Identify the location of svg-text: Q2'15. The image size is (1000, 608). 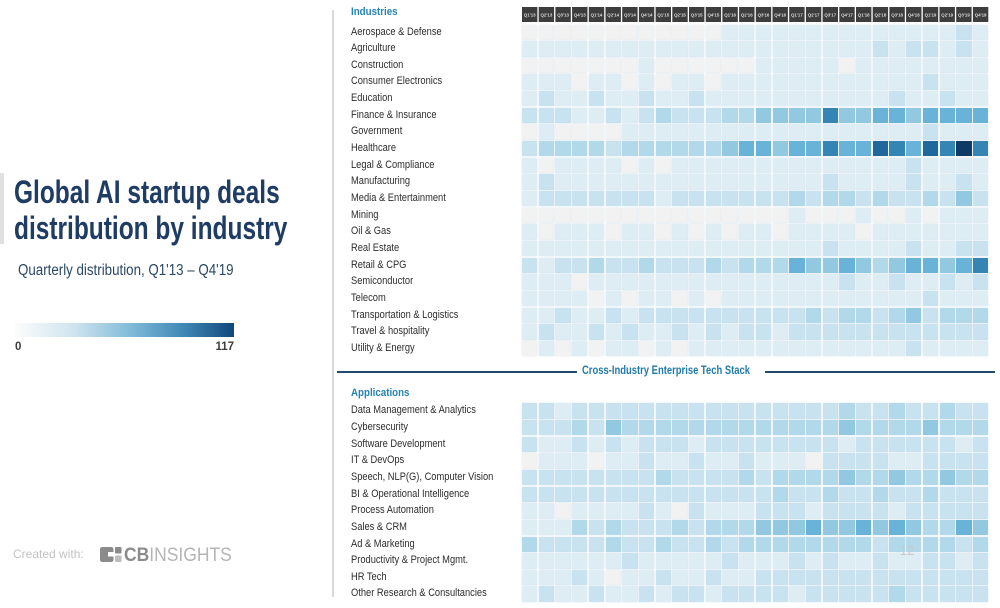
(680, 15).